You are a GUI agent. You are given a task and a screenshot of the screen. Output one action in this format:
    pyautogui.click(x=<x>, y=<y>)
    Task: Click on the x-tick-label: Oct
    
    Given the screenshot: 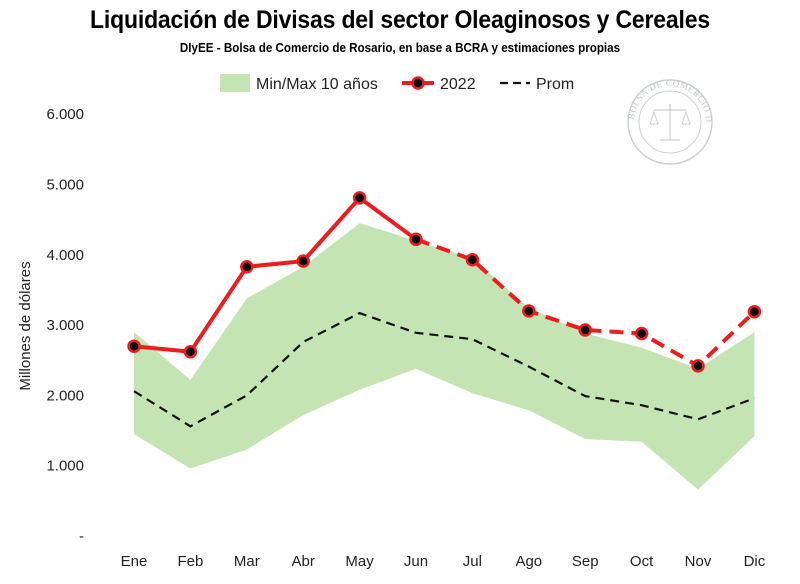 What is the action you would take?
    pyautogui.click(x=642, y=561)
    